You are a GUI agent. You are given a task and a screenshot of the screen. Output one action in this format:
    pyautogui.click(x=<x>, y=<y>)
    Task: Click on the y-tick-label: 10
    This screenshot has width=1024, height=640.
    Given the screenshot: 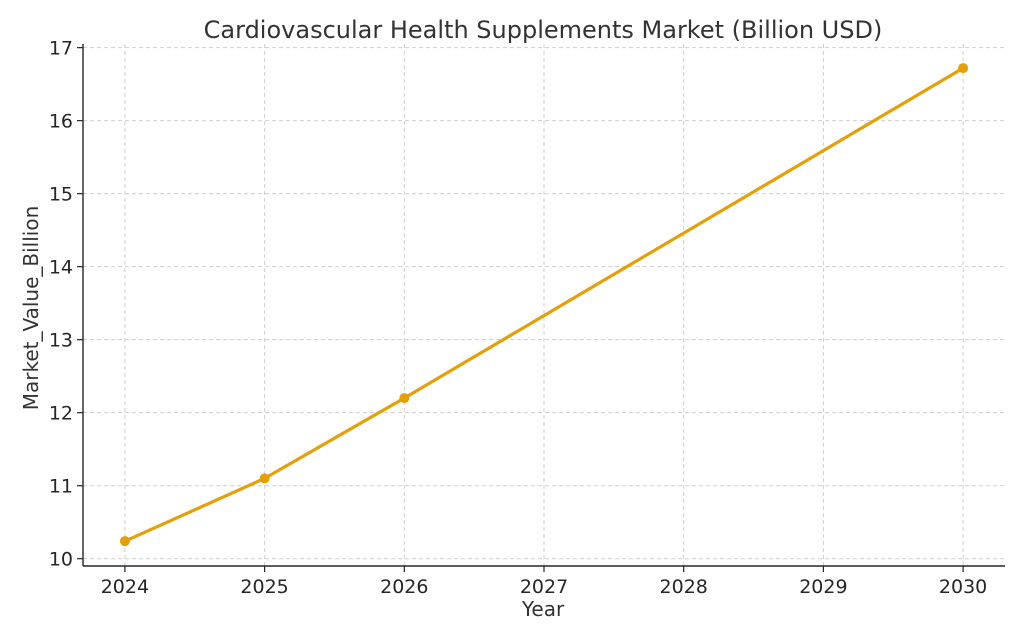 What is the action you would take?
    pyautogui.click(x=61, y=560)
    